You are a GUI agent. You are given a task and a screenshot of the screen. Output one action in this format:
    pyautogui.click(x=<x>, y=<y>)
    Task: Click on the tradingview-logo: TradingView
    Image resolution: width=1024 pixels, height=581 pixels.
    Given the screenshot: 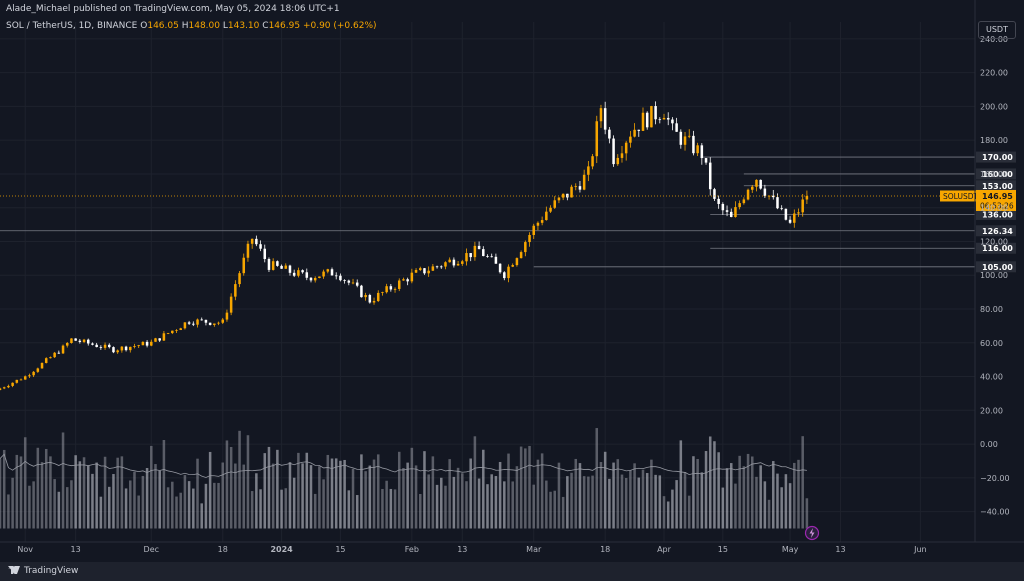 What is the action you would take?
    pyautogui.click(x=43, y=571)
    